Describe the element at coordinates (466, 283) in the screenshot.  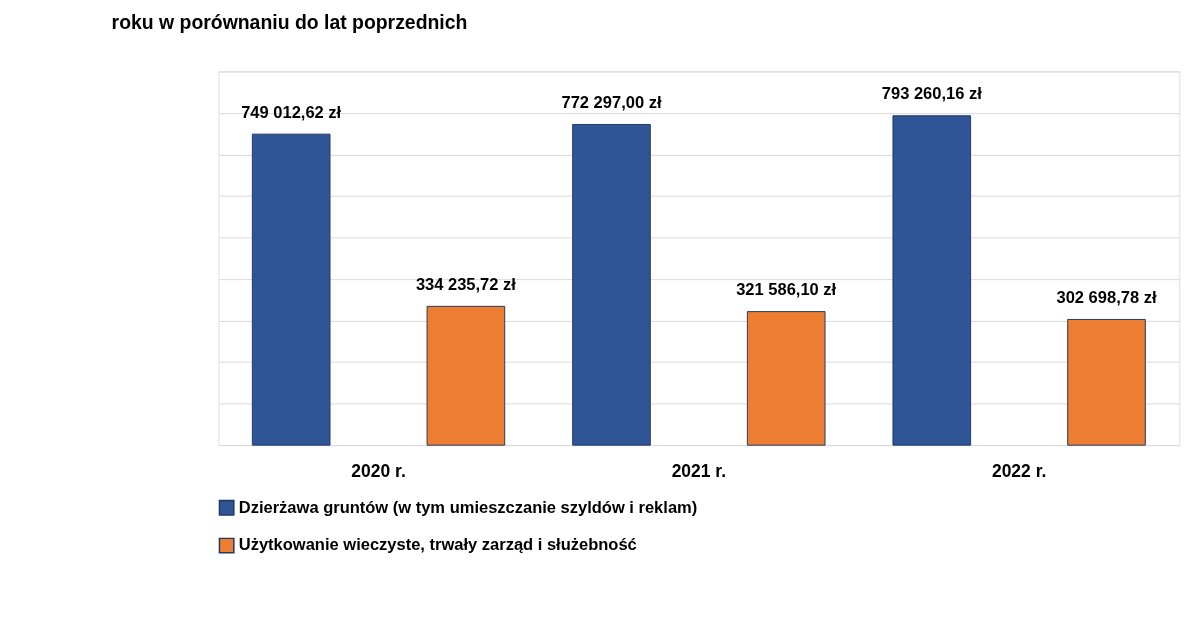
I see `data-label: 334 235,72 zł` at that location.